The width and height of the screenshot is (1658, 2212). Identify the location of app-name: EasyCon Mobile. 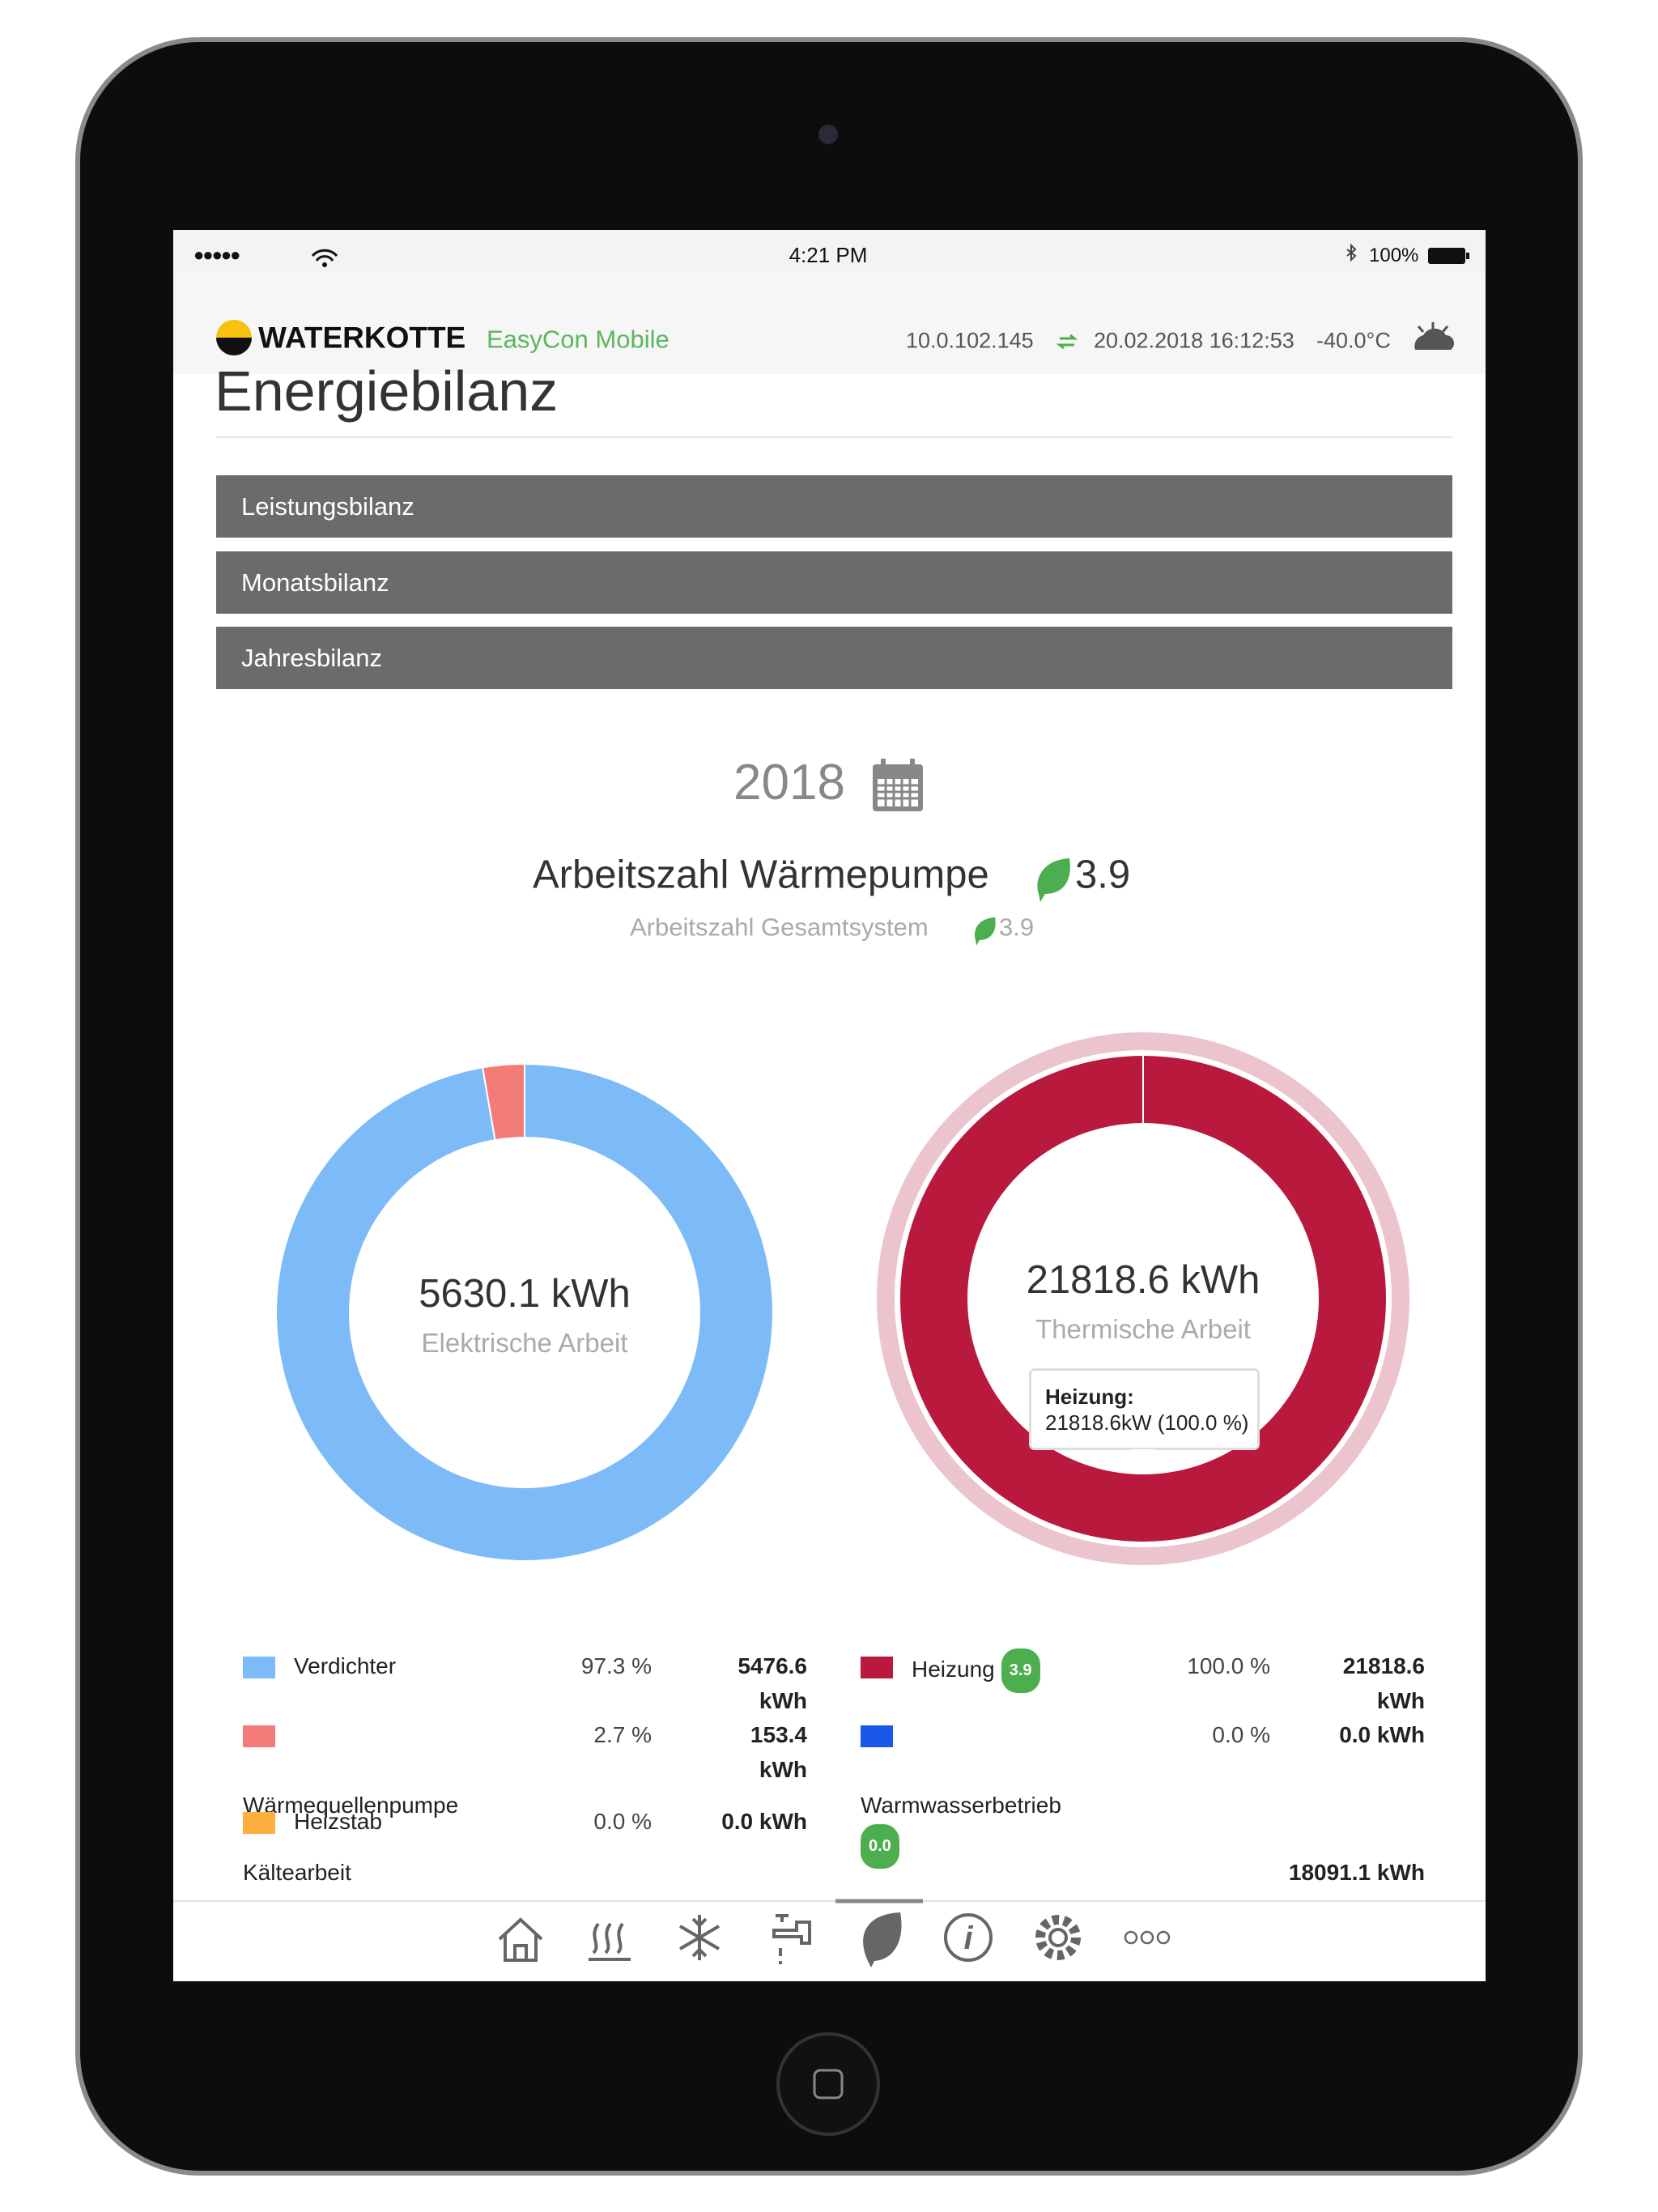
(578, 339).